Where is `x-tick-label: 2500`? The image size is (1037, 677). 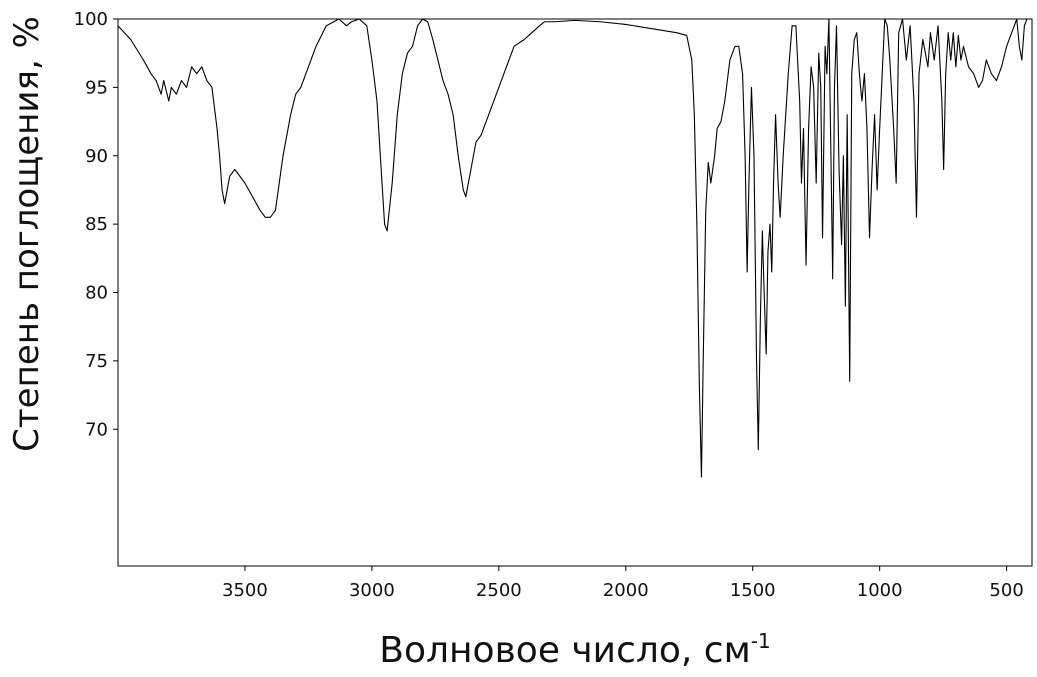
x-tick-label: 2500 is located at coordinates (499, 590).